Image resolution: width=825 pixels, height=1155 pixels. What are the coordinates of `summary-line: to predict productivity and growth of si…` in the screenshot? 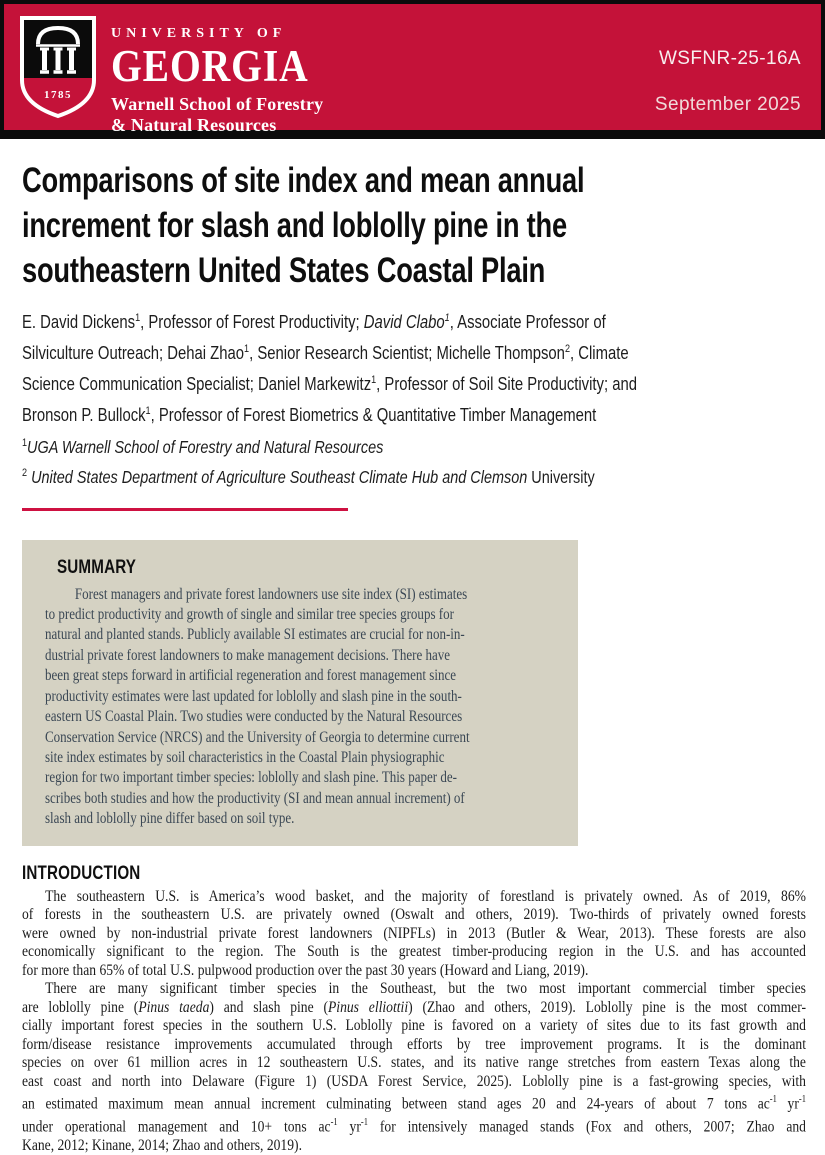 It's located at (249, 615).